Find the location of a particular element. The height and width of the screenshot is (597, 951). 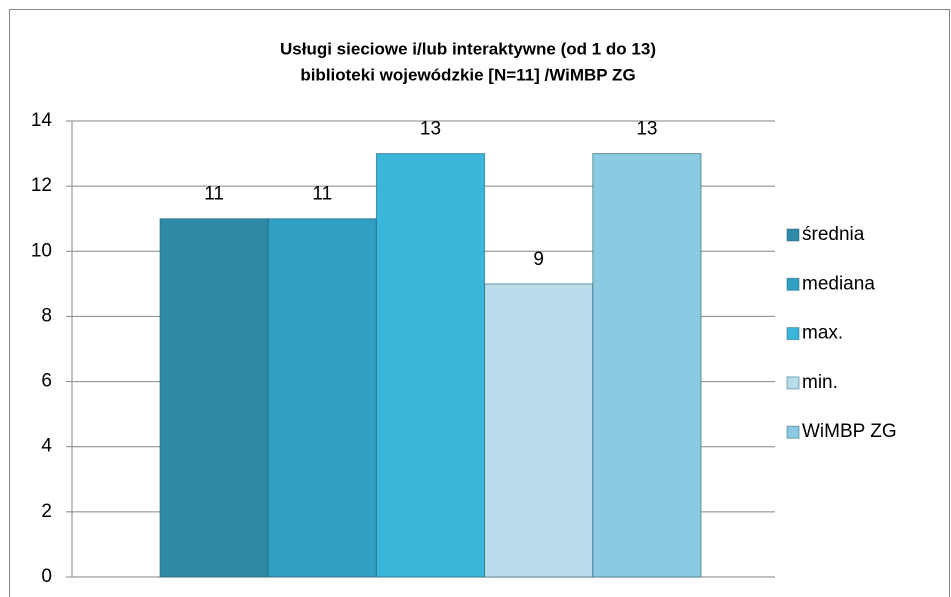

y-tick-label: 0 is located at coordinates (46, 576).